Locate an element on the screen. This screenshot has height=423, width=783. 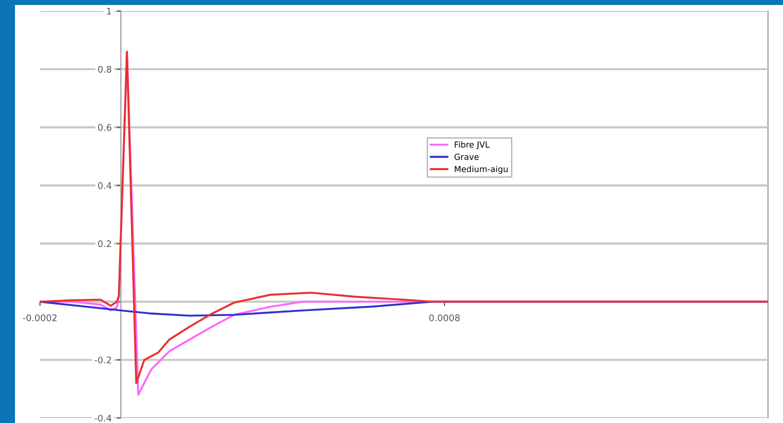
x-tick-label: 0.0008 is located at coordinates (444, 318).